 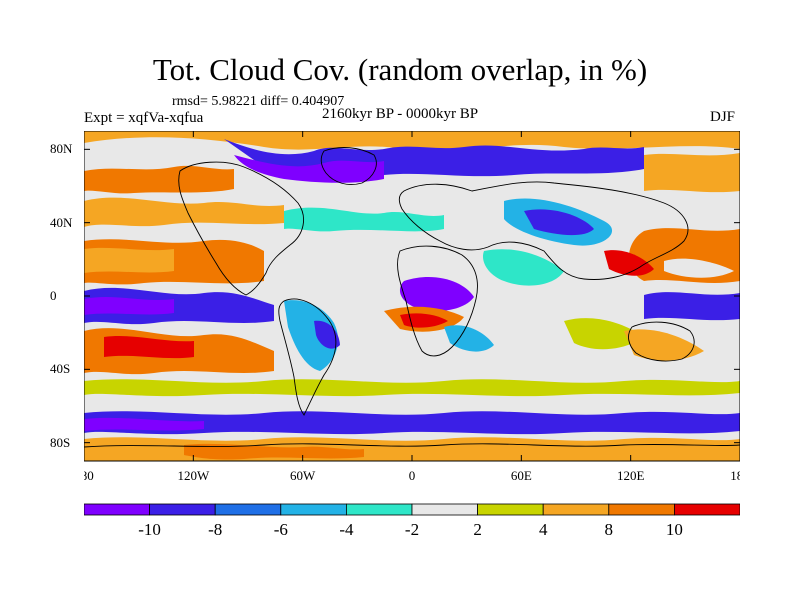 I want to click on map-title: Tot. Cloud Cov. (random overlap, in %), so click(x=400, y=69).